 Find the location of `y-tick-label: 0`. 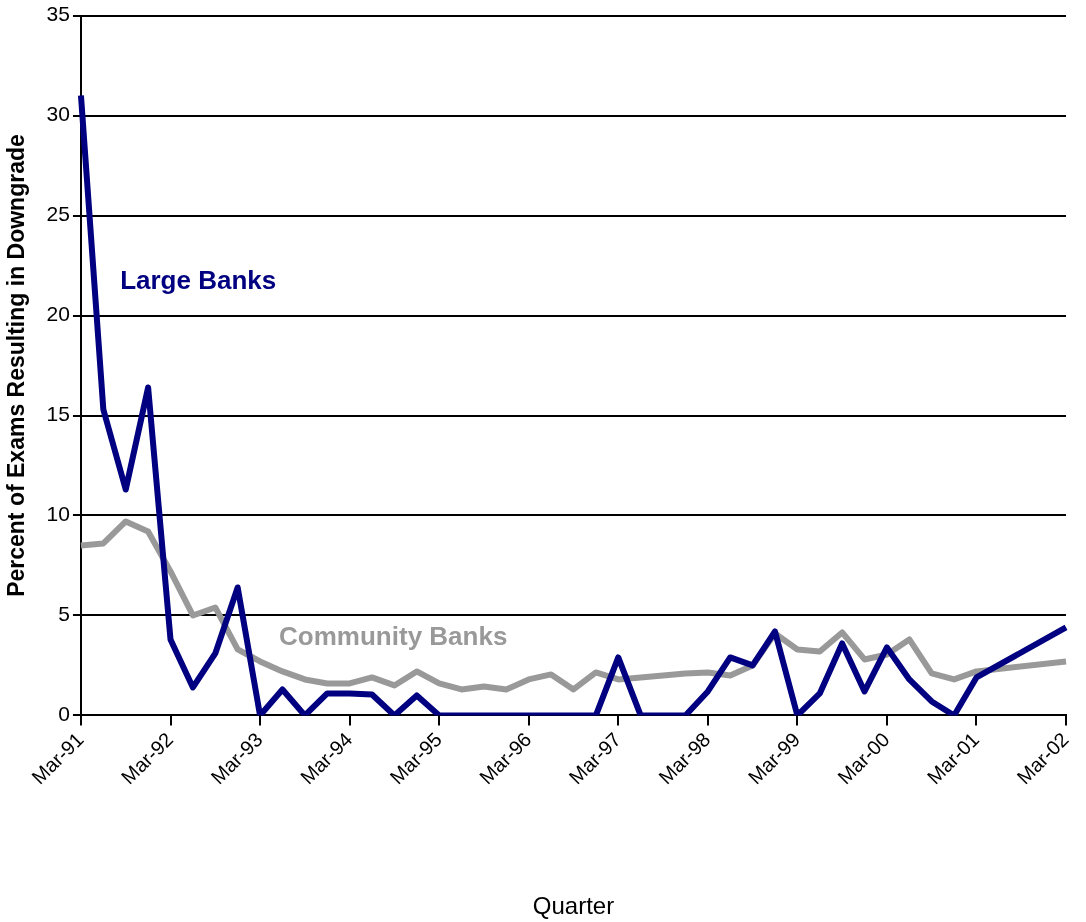

y-tick-label: 0 is located at coordinates (64, 714).